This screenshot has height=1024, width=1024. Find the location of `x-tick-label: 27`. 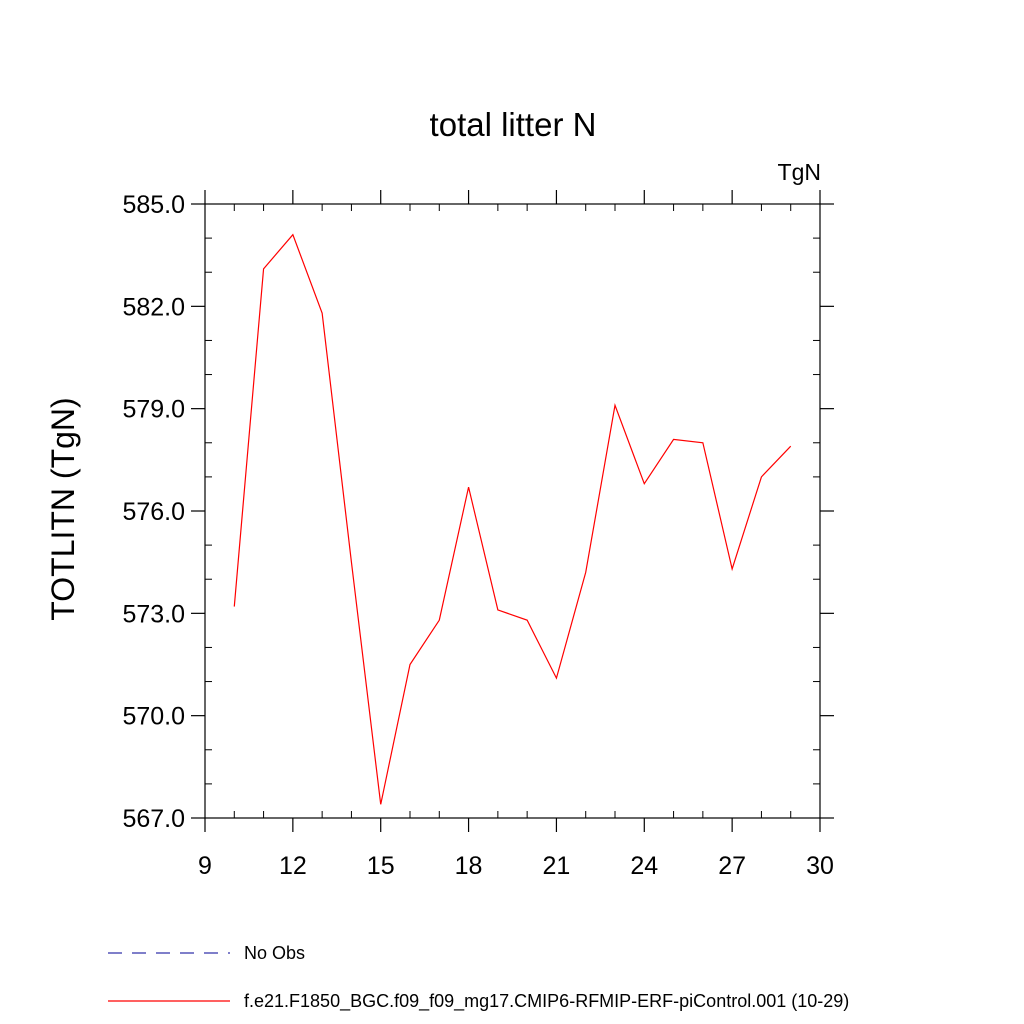

x-tick-label: 27 is located at coordinates (732, 866).